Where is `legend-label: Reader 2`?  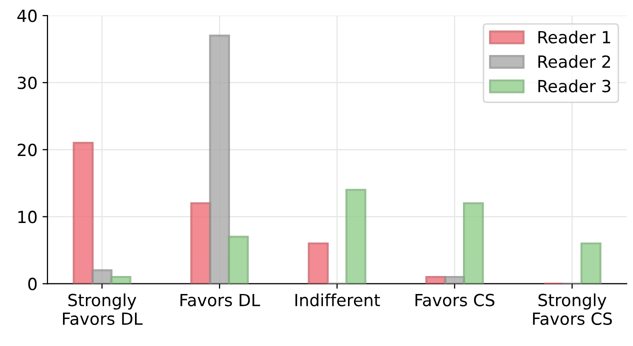 legend-label: Reader 2 is located at coordinates (574, 61).